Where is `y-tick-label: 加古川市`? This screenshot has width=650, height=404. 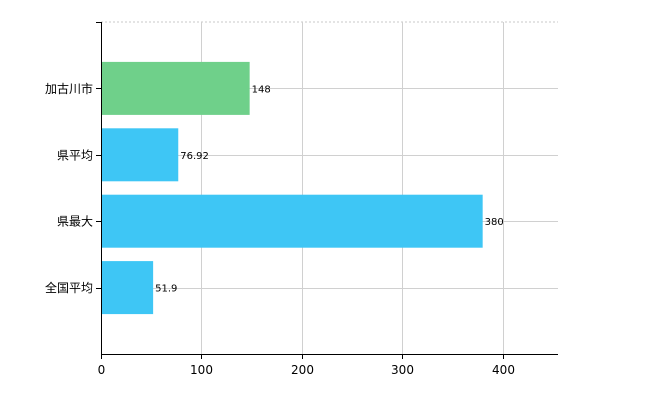 y-tick-label: 加古川市 is located at coordinates (69, 88).